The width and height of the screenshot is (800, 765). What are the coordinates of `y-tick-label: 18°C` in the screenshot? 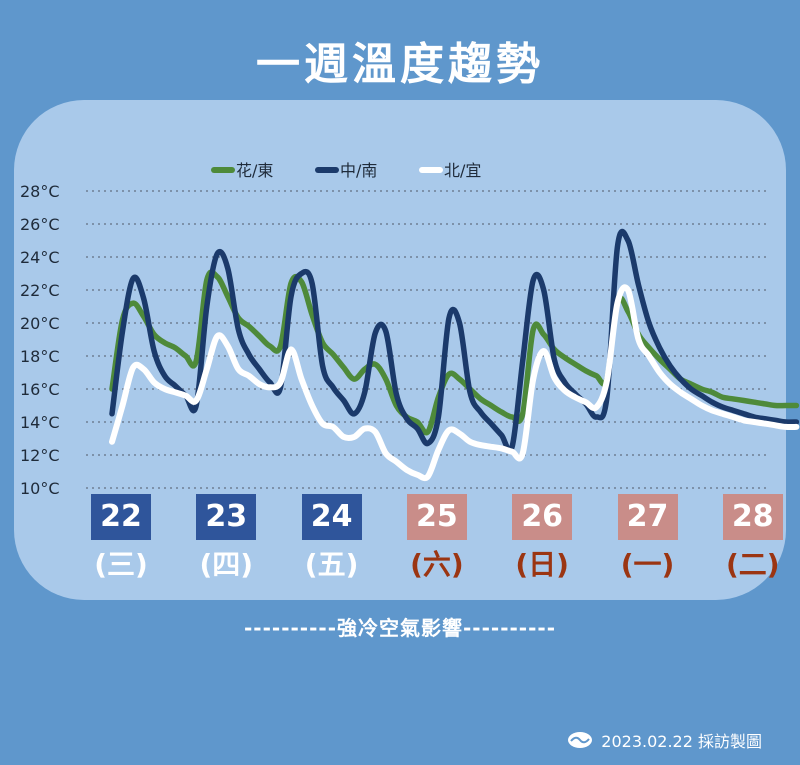 It's located at (40, 356).